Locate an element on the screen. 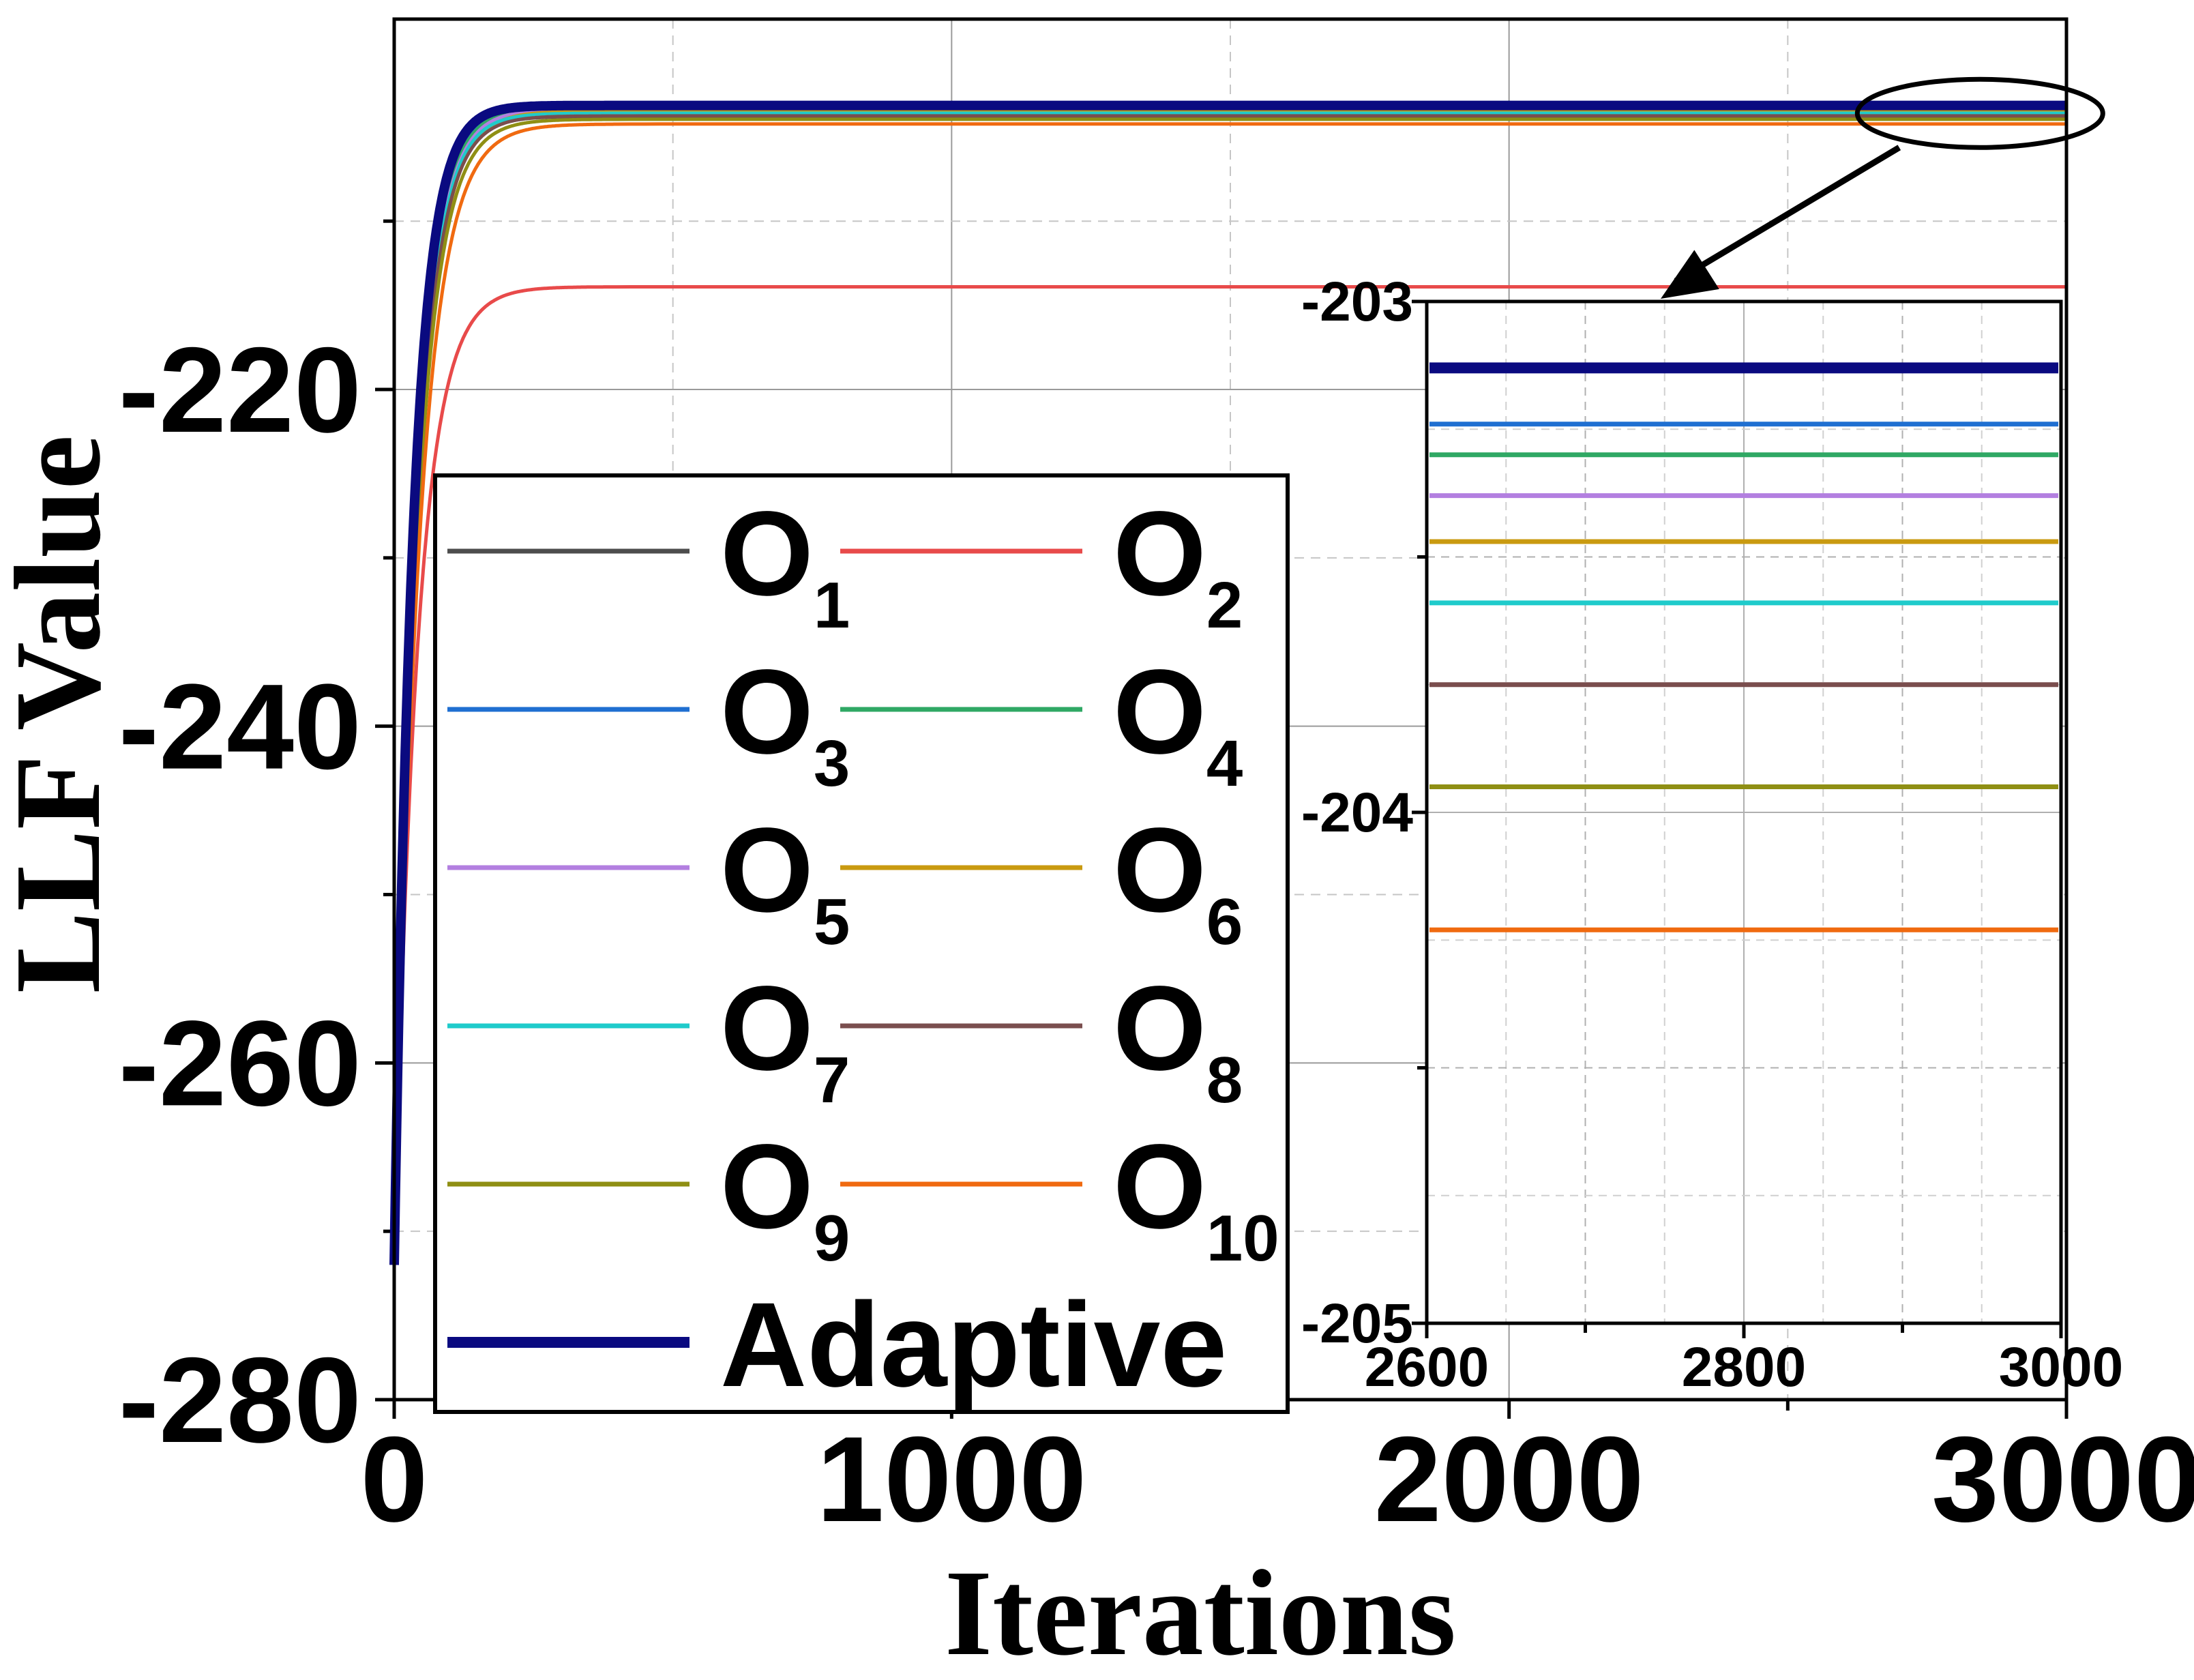 The height and width of the screenshot is (1680, 2194). inset-x-tick-labels: 2600 2800 3000 is located at coordinates (1744, 1367).